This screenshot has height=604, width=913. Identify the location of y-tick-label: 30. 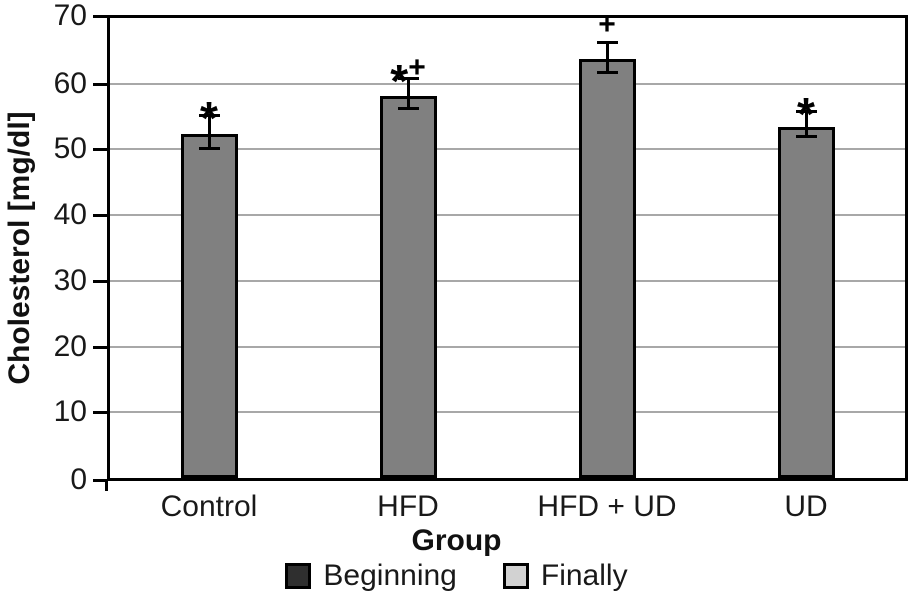
(70, 280).